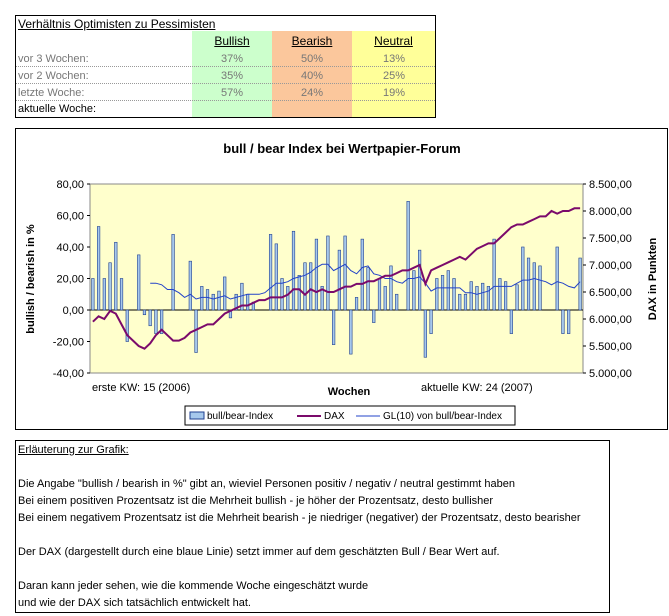  I want to click on neutral-column-bg, so click(393, 74).